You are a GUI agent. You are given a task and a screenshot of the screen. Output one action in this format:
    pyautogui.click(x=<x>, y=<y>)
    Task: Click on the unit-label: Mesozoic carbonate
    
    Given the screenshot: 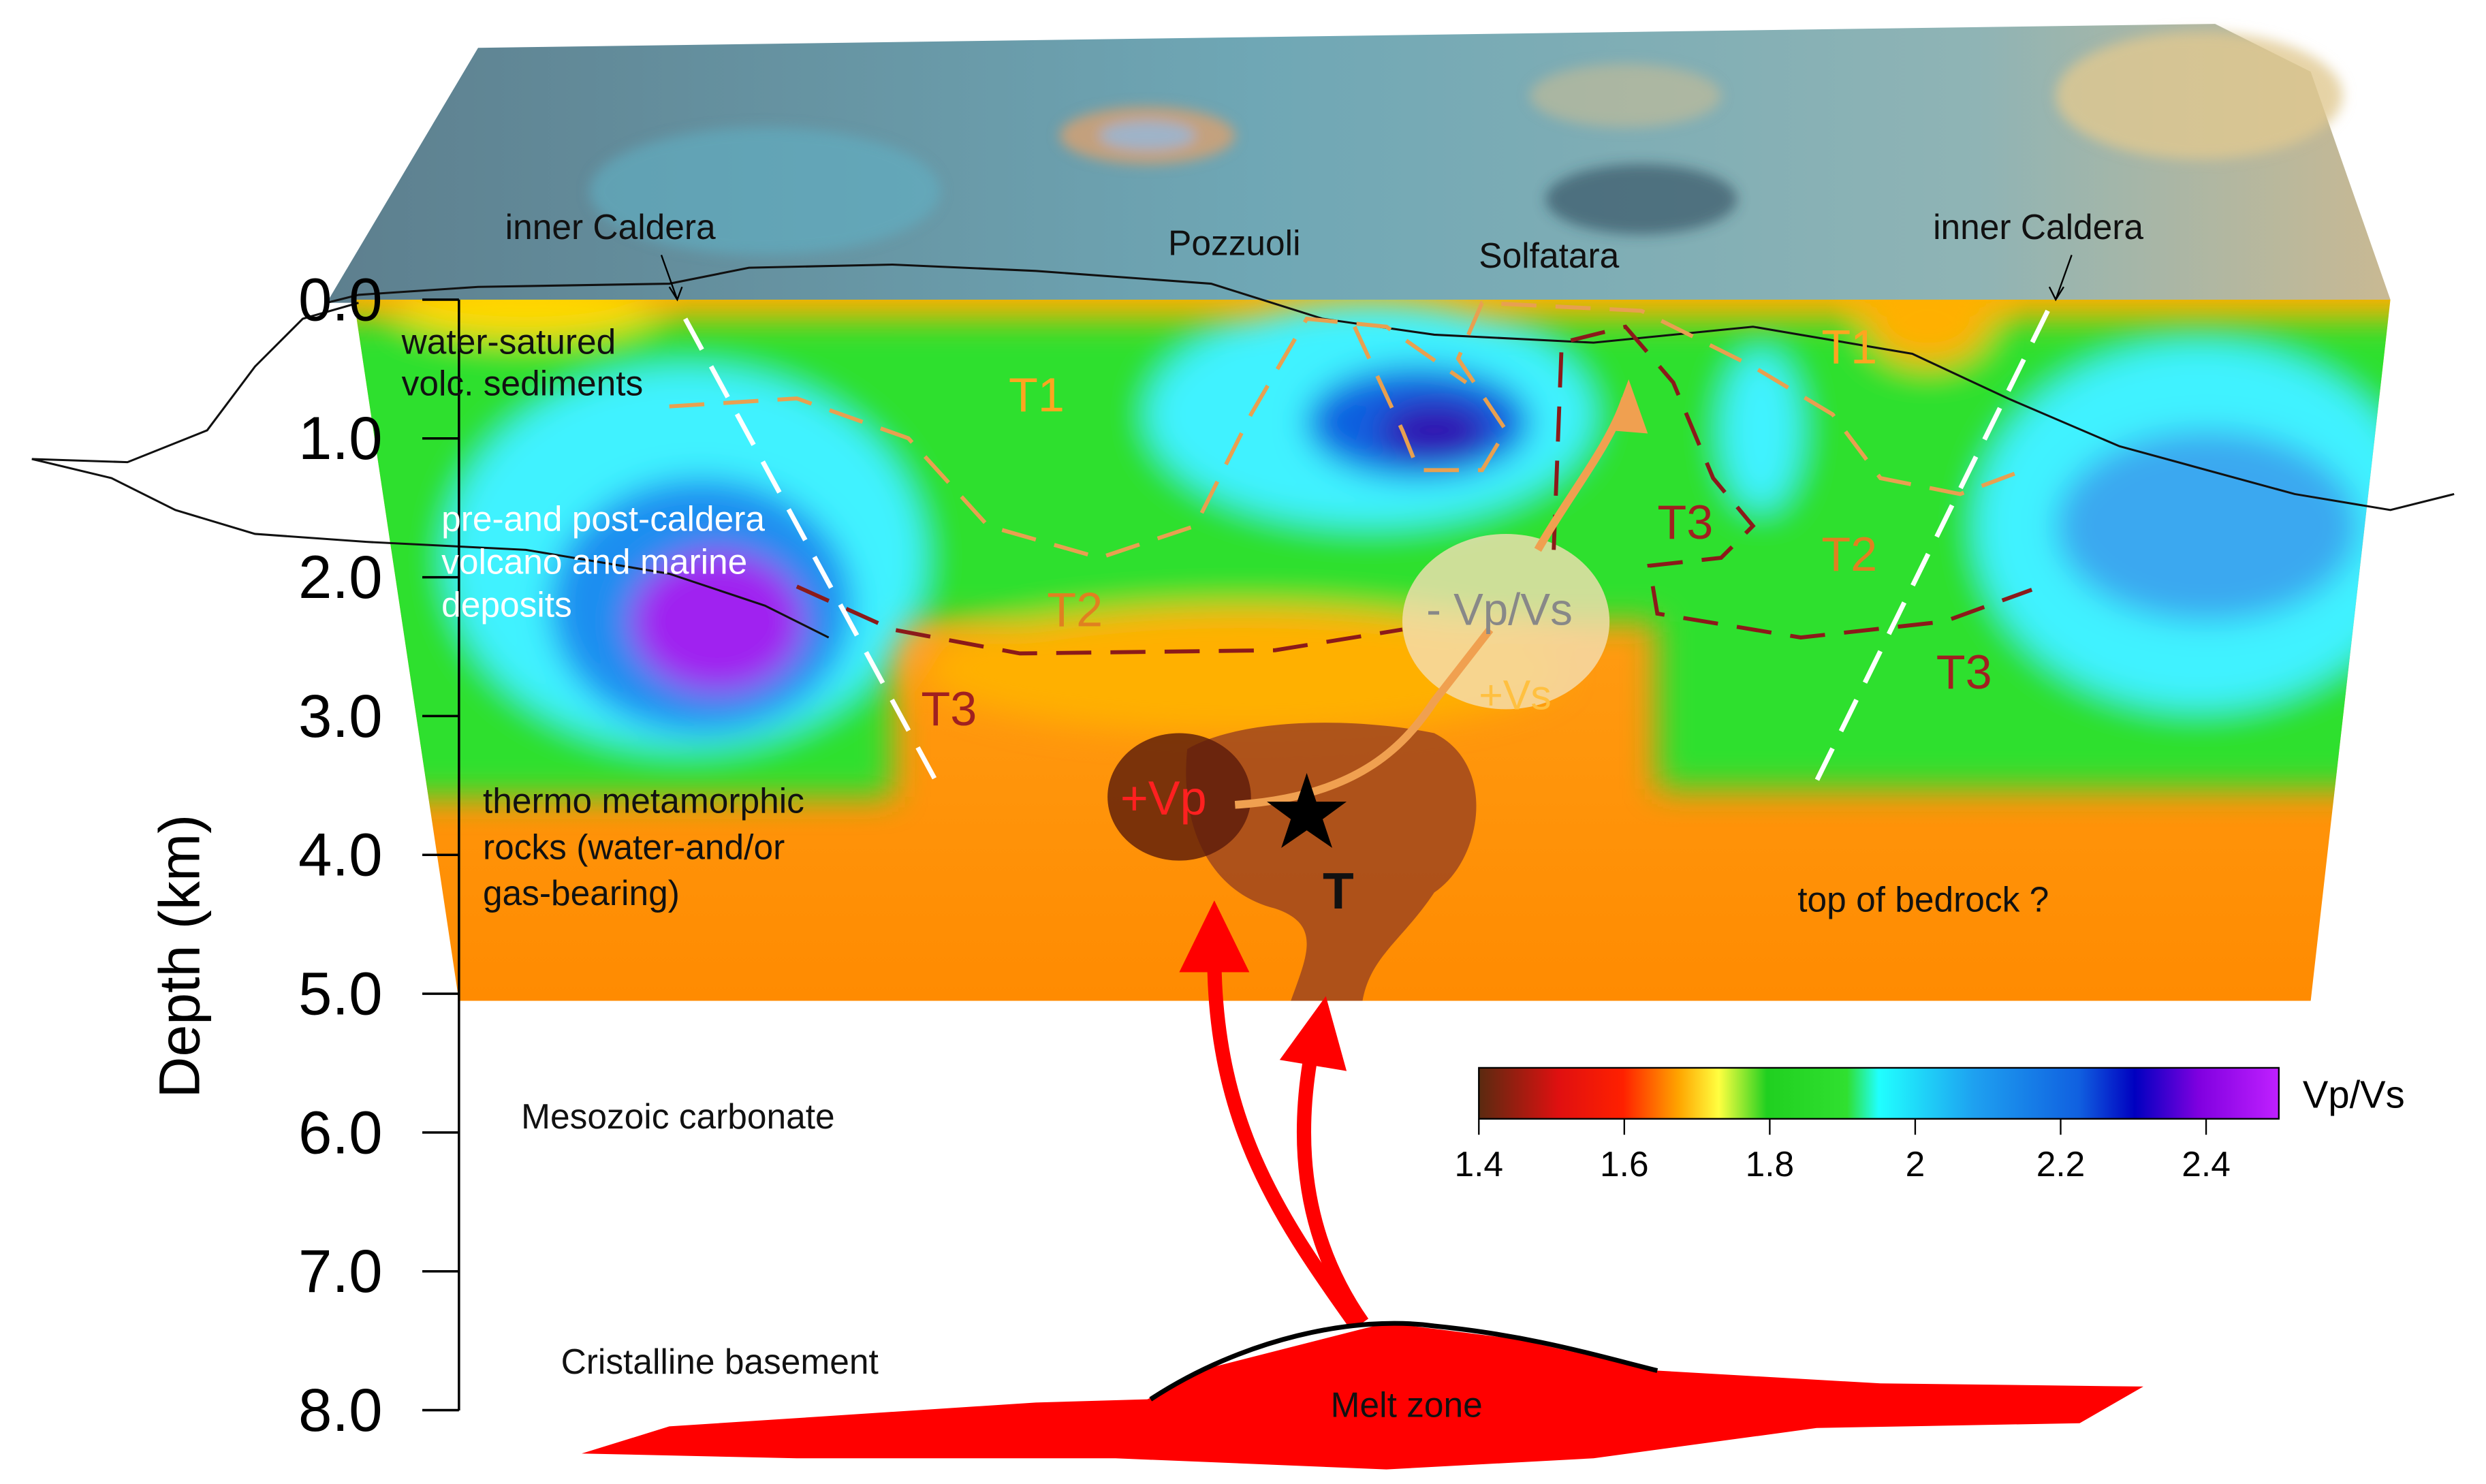 What is the action you would take?
    pyautogui.click(x=678, y=1116)
    